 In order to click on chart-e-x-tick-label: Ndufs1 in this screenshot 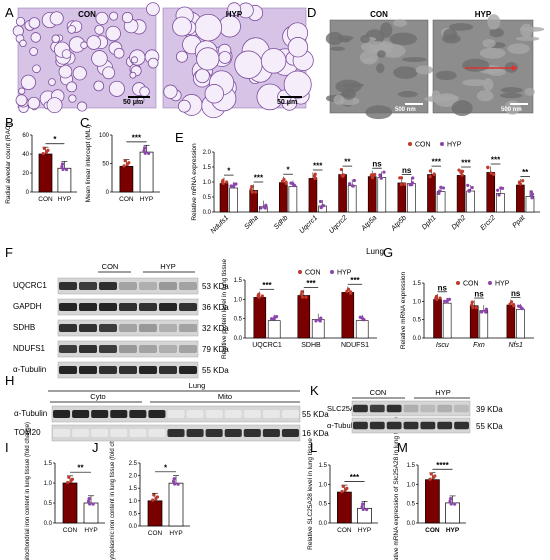, I will do `click(220, 224)`.